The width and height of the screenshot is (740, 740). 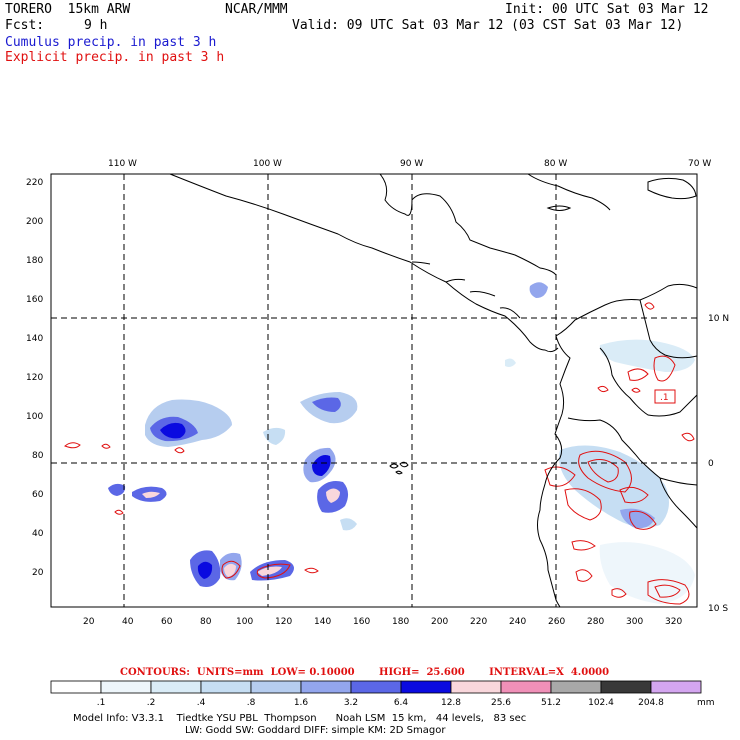 I want to click on jamaica, so click(x=559, y=208).